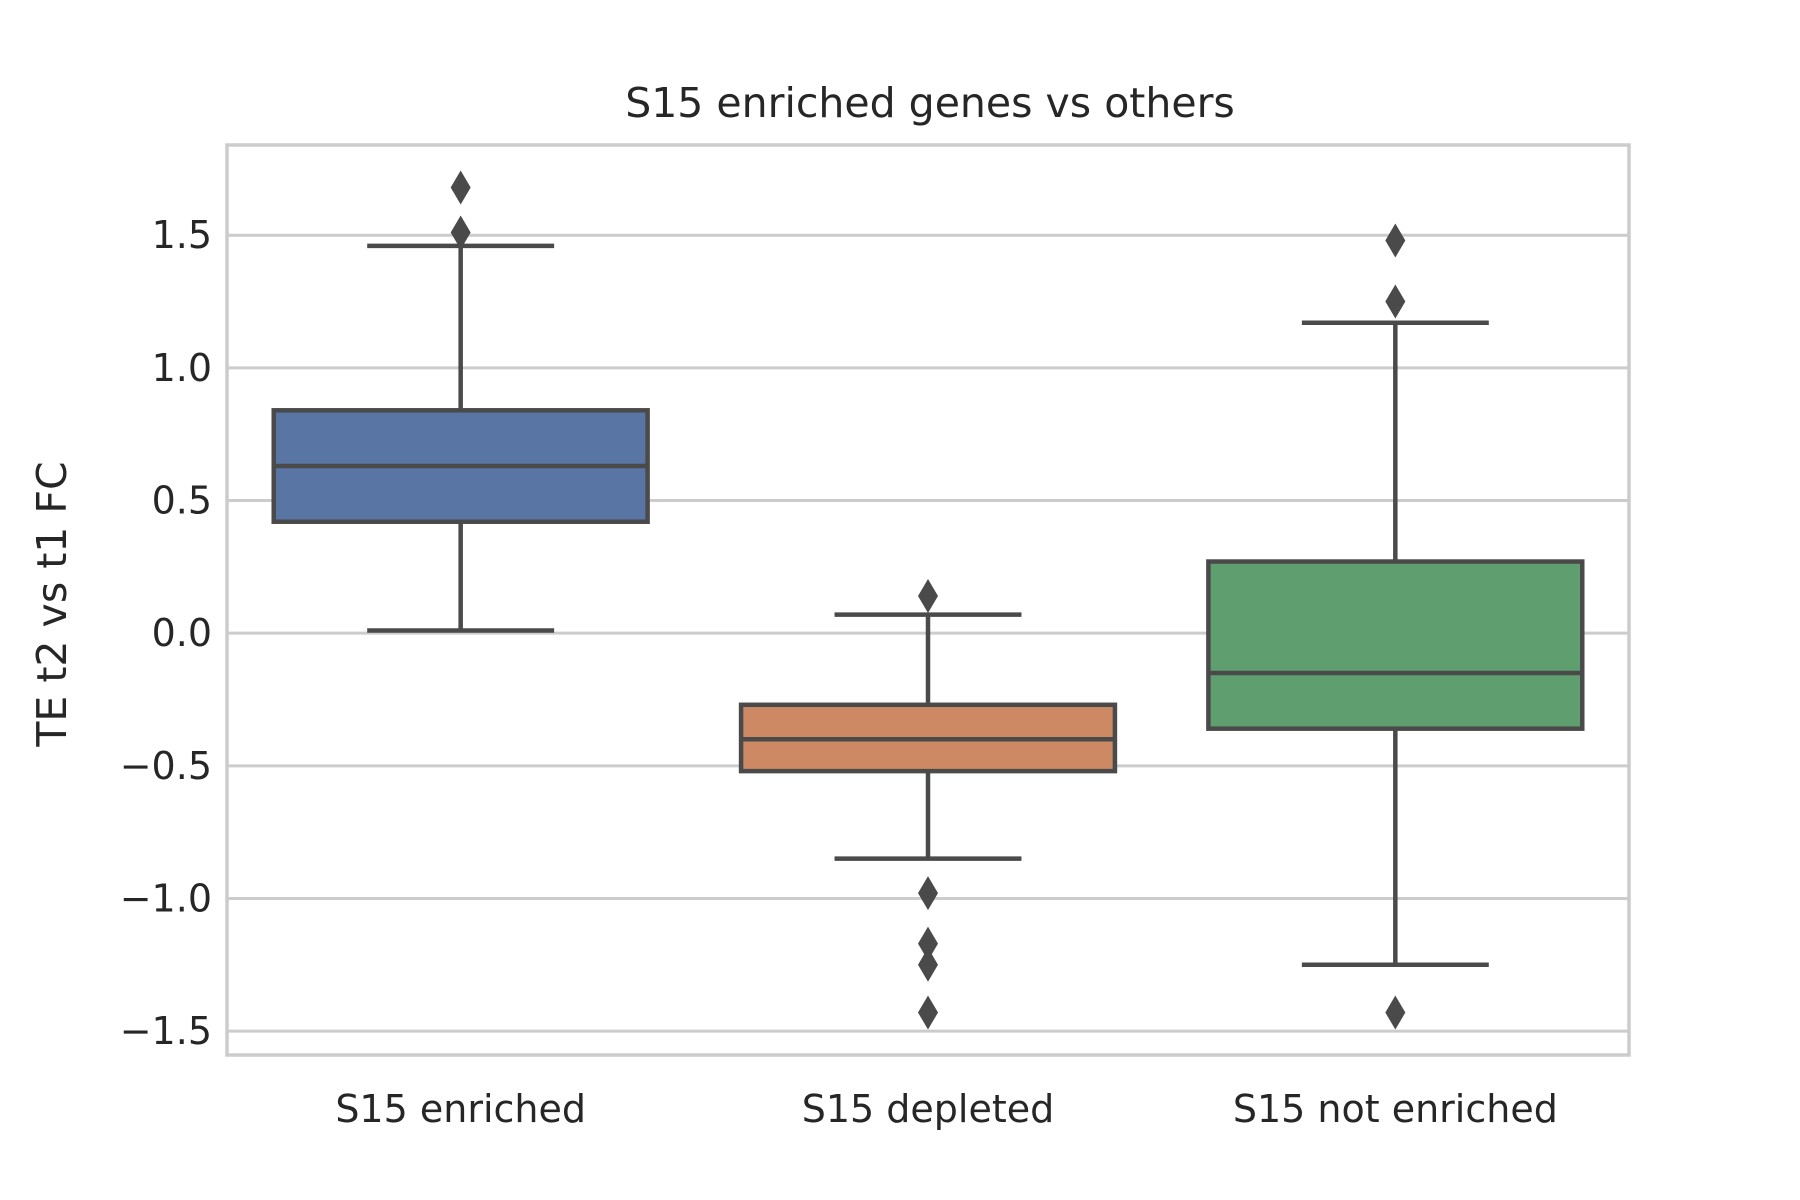 This screenshot has height=1200, width=1800. I want to click on y-tick-label: 1.0, so click(182, 368).